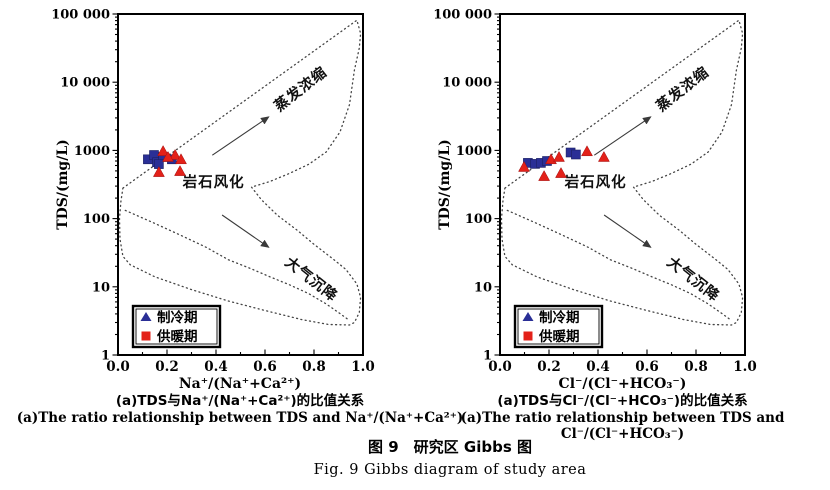 This screenshot has width=830, height=490. What do you see at coordinates (450, 470) in the screenshot?
I see `figure-caption-en: Fig. 9 Gibbs diagram of study area` at bounding box center [450, 470].